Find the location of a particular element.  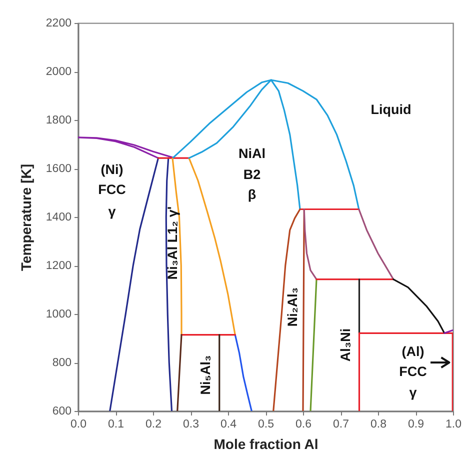

annotation: Ni₃Al L1₂ γ' is located at coordinates (172, 243).